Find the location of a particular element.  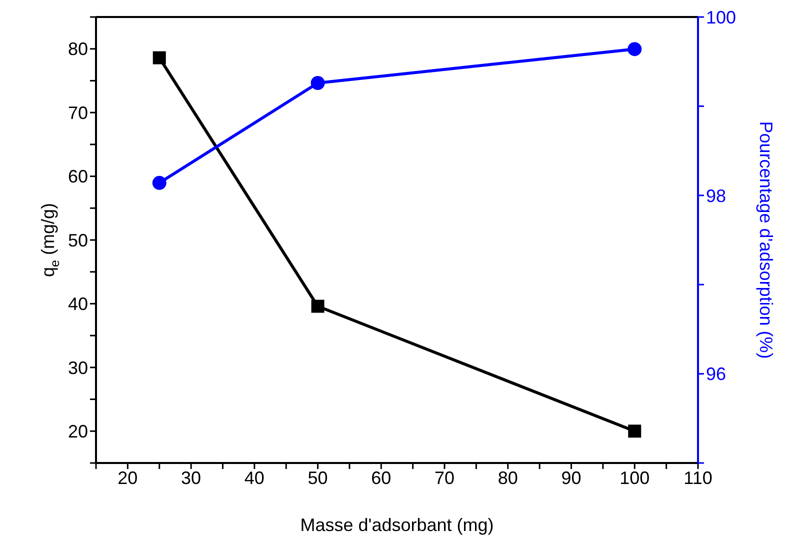

y2-tick-label: 100 is located at coordinates (721, 17).